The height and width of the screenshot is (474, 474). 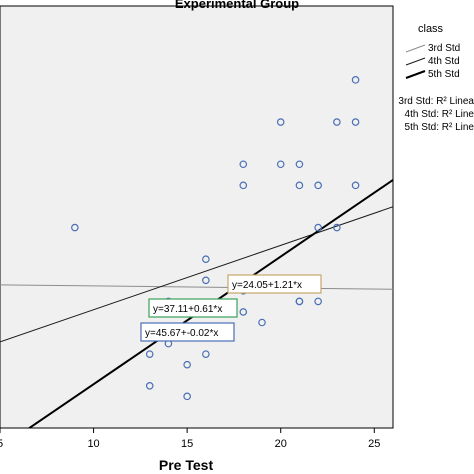 I want to click on x-tick-label: 25, so click(x=374, y=444).